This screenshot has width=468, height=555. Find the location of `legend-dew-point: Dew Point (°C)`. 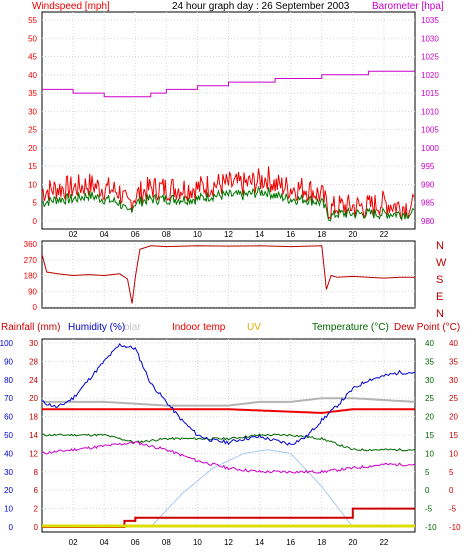

legend-dew-point: Dew Point (°C) is located at coordinates (427, 327).